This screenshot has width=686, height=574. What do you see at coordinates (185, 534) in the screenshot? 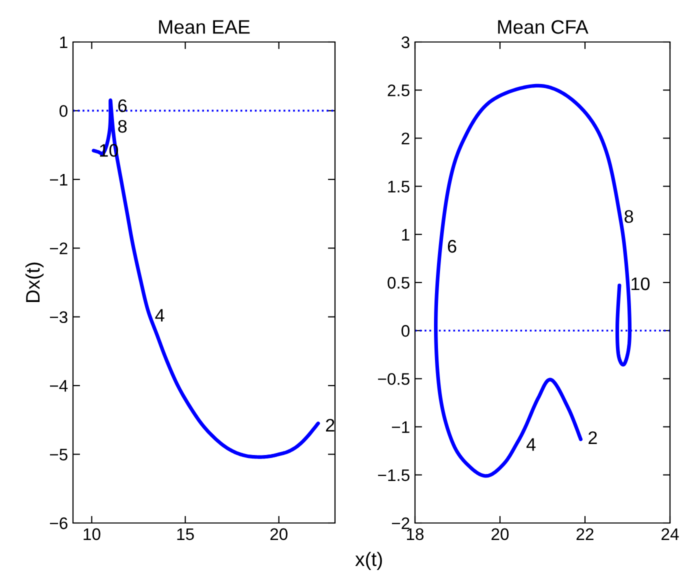
I see `x-tick-label: 15` at bounding box center [185, 534].